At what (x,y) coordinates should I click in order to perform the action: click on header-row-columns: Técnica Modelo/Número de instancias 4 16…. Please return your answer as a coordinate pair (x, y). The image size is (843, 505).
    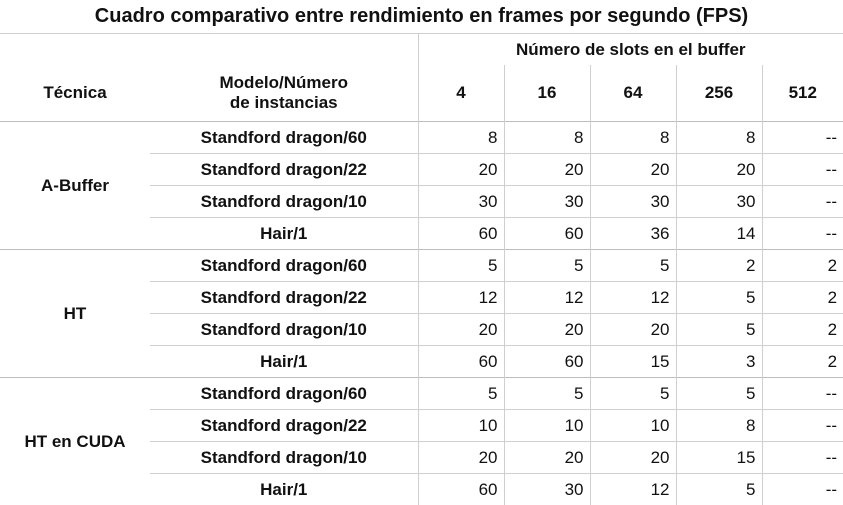
    Looking at the image, I should click on (421, 93).